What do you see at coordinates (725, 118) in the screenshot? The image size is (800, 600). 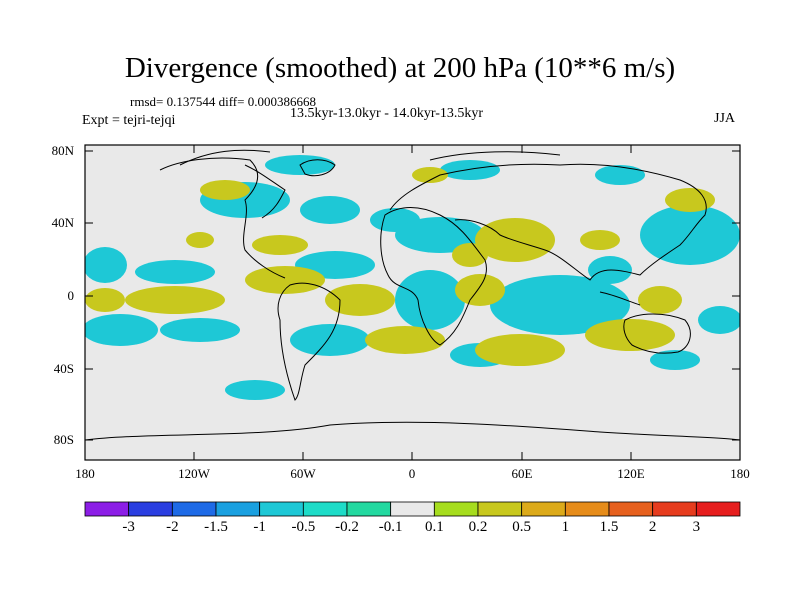 I see `season-label: JJA` at bounding box center [725, 118].